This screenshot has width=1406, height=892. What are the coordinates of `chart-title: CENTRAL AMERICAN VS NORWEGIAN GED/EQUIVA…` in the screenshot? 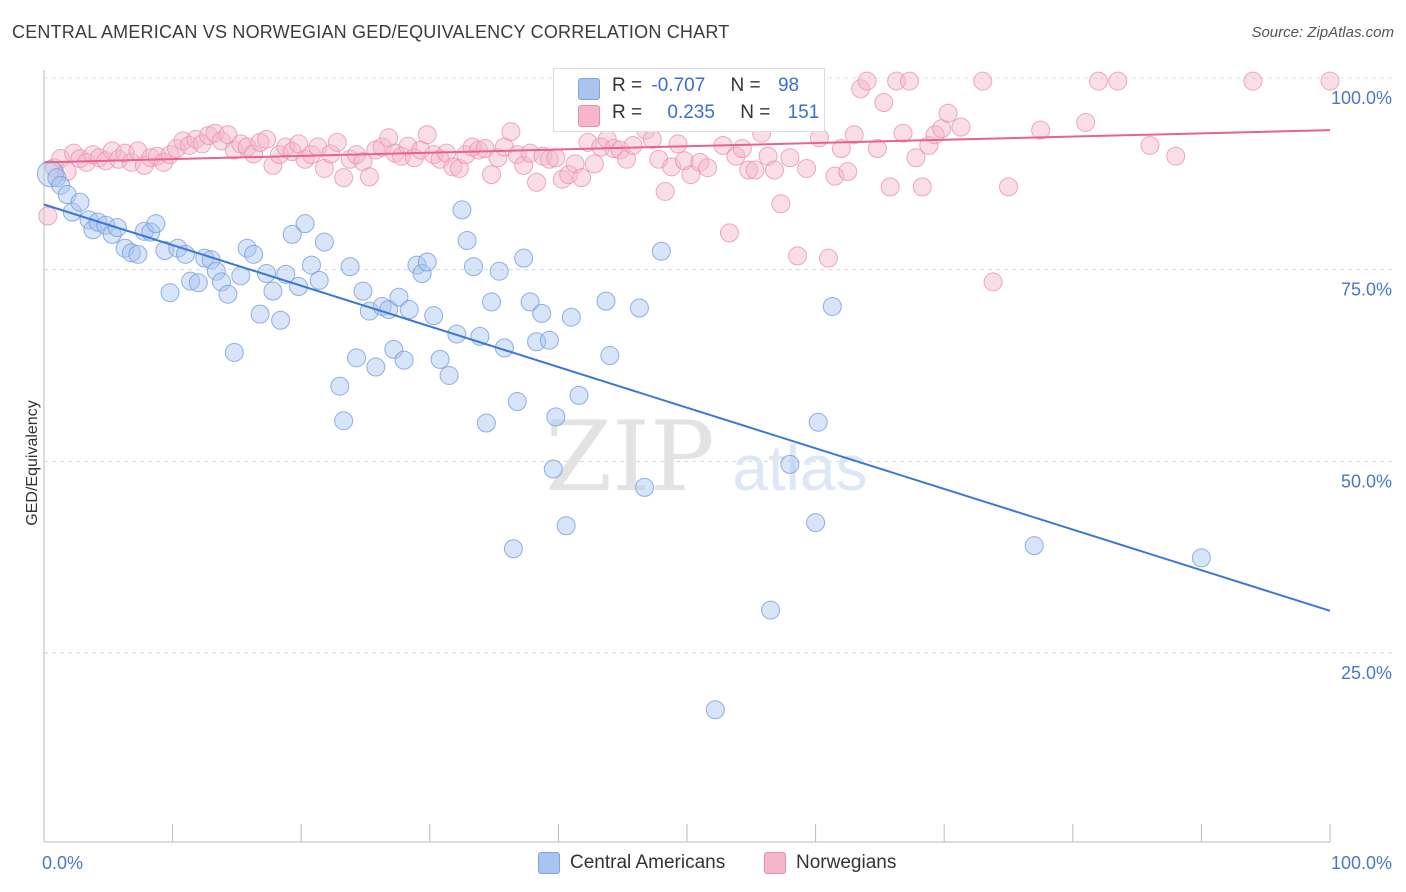 It's located at (371, 32).